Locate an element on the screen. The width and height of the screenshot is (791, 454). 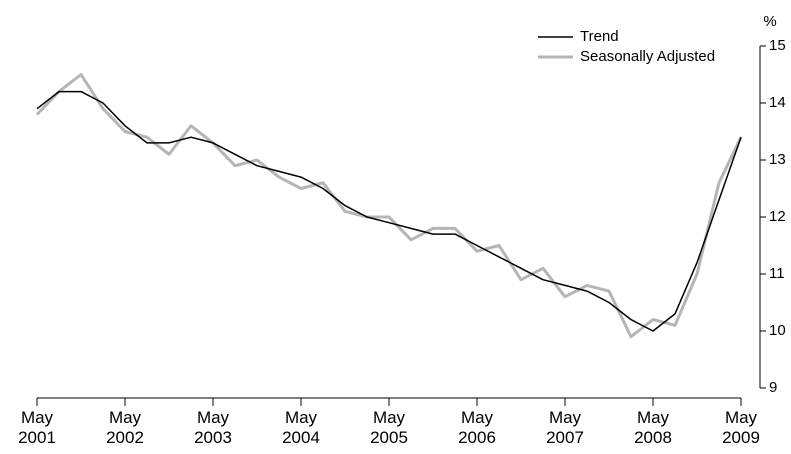
x-tick-label: May 2002 is located at coordinates (125, 427).